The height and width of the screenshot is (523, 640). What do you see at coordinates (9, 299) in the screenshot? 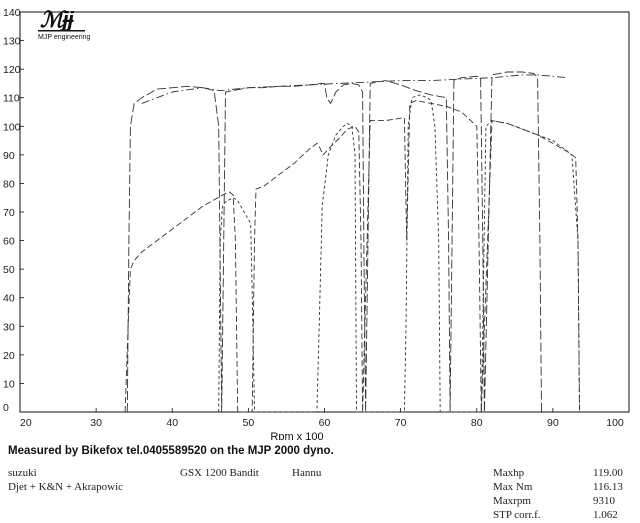
I see `y-tick-label: 40` at bounding box center [9, 299].